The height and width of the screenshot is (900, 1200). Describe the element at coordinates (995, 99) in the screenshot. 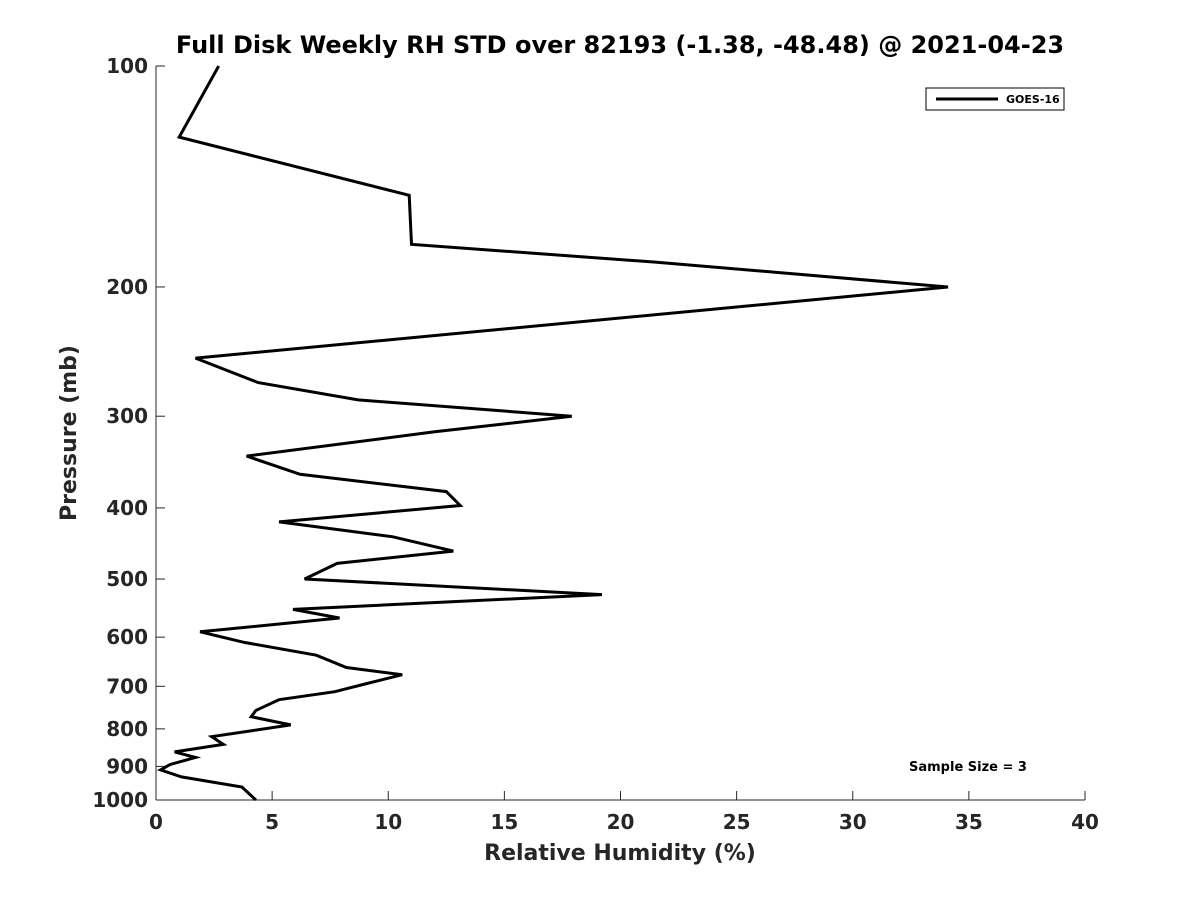

I see `legend: GOES-16` at that location.